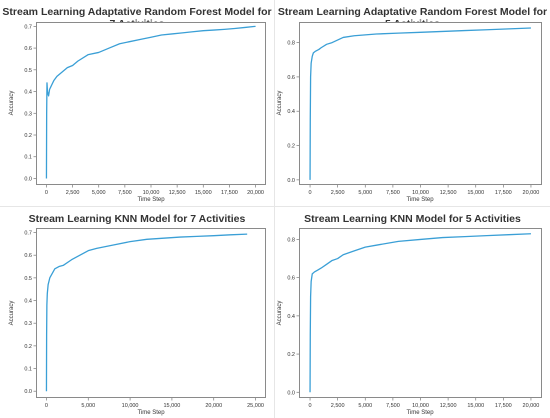  What do you see at coordinates (274, 209) in the screenshot?
I see `panel-divider-vertical` at bounding box center [274, 209].